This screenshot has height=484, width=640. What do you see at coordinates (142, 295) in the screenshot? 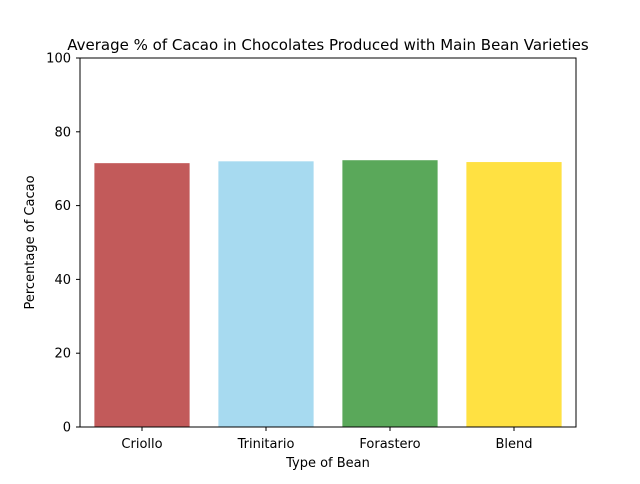
I see `bar-criollo` at bounding box center [142, 295].